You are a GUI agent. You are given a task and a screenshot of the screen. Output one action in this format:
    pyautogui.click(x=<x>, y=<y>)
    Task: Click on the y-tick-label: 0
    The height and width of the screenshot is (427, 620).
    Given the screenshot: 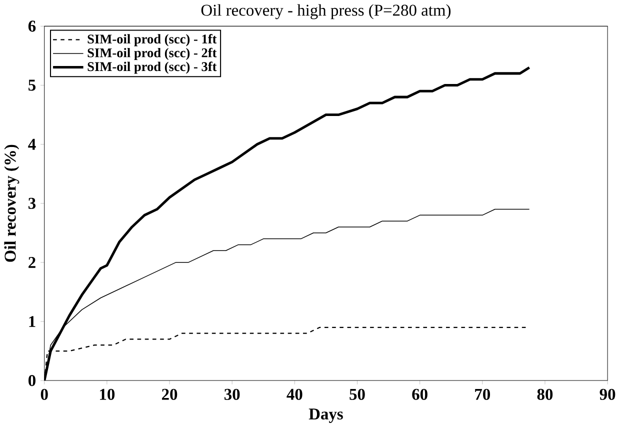 What is the action you would take?
    pyautogui.click(x=32, y=380)
    